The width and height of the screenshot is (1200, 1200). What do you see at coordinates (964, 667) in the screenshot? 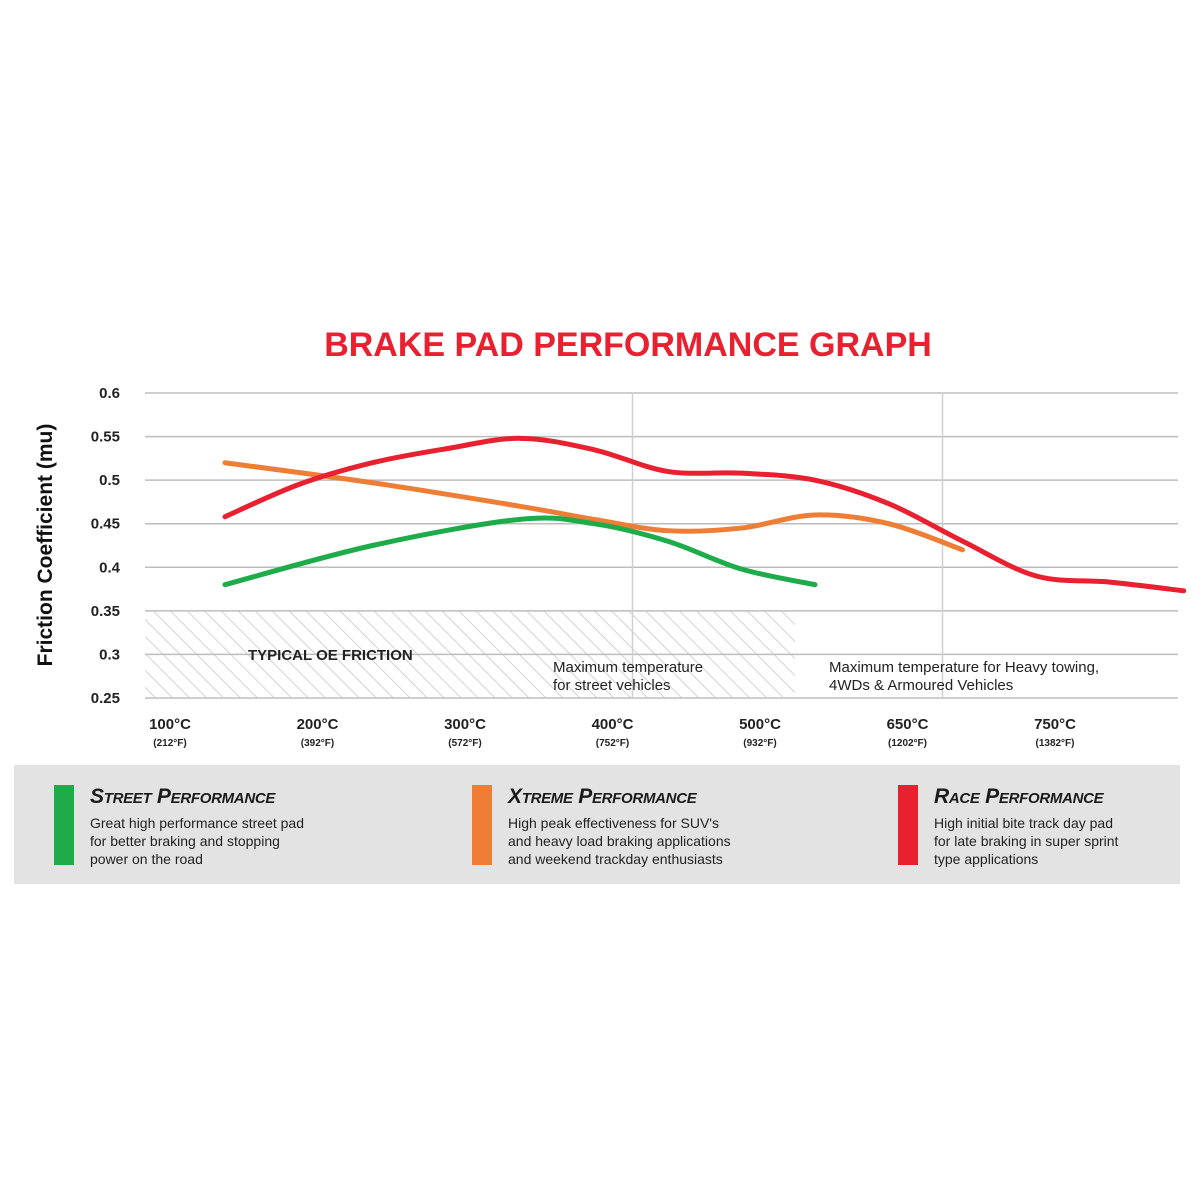
I see `heavy-zone-label-line-1: Maximum temperature for Heavy towing,` at bounding box center [964, 667].